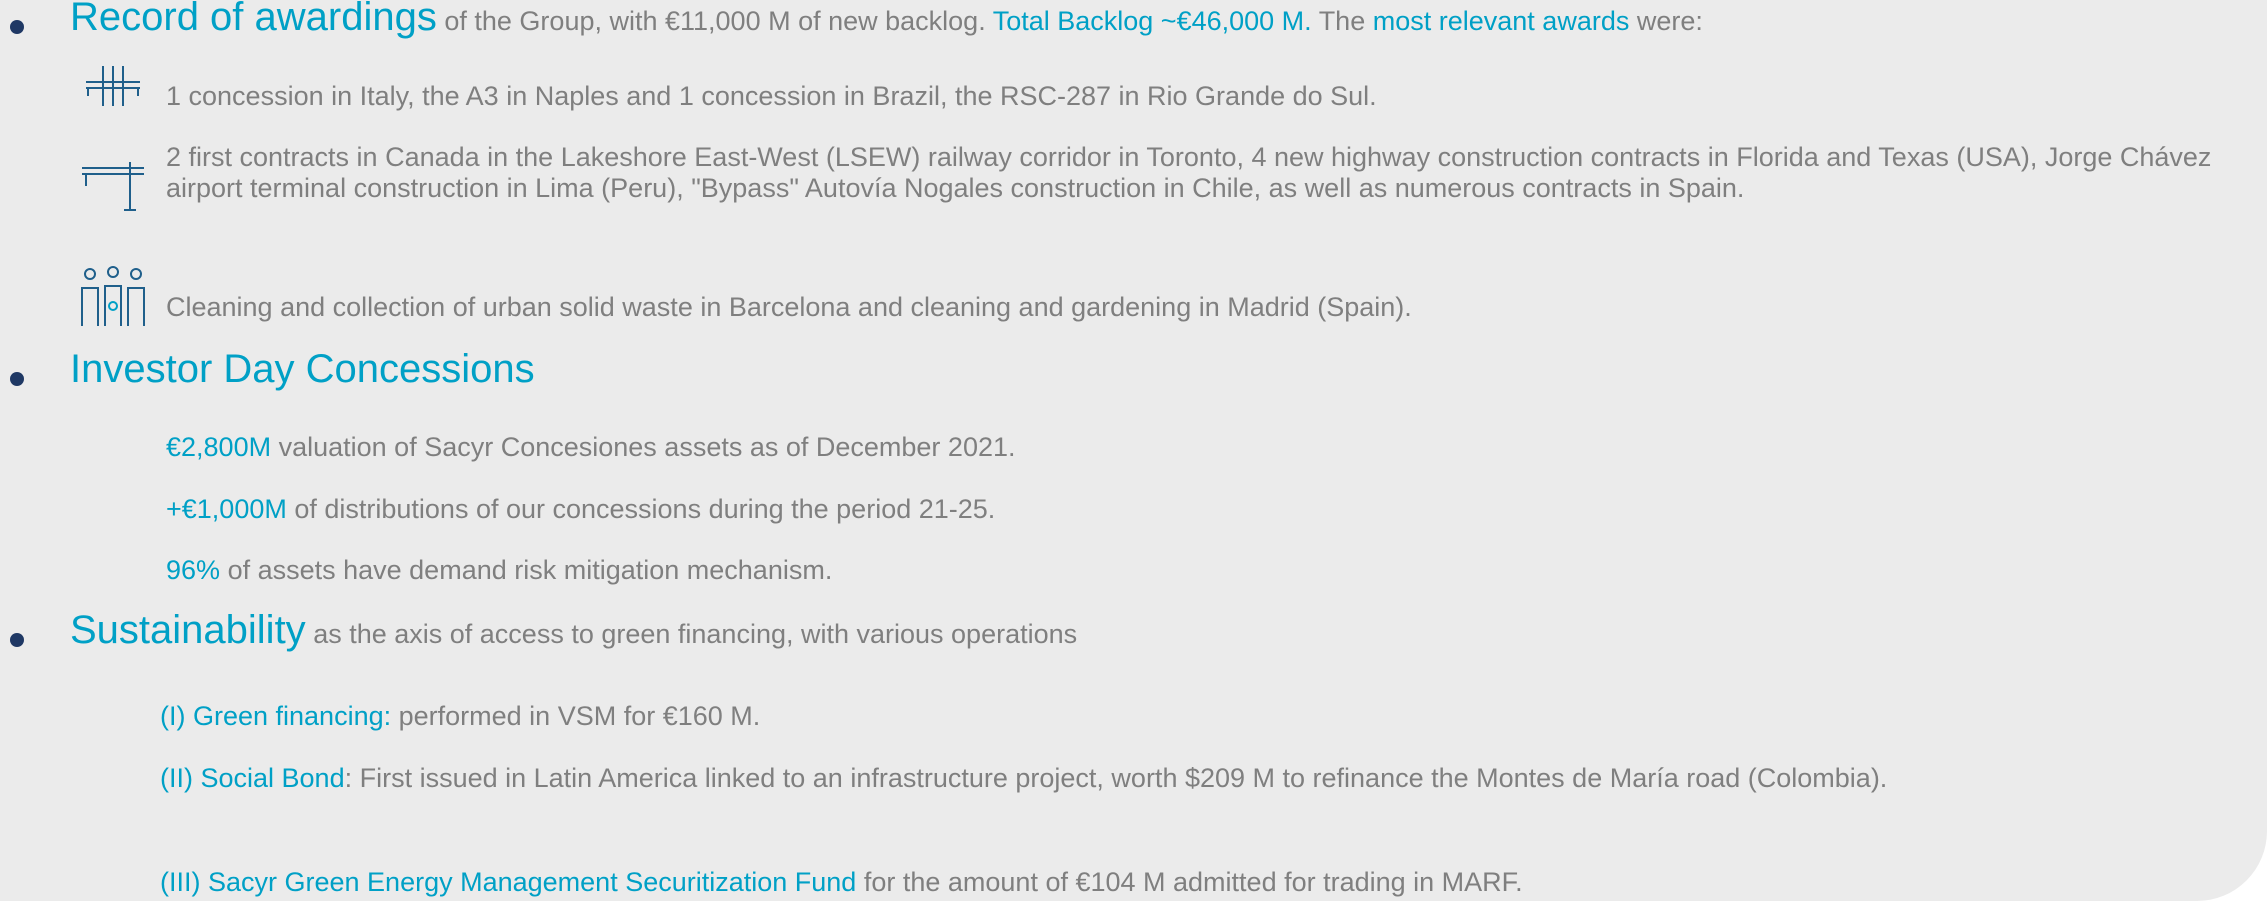 This screenshot has width=2267, height=901. I want to click on highlight: (I) Green financing:, so click(276, 716).